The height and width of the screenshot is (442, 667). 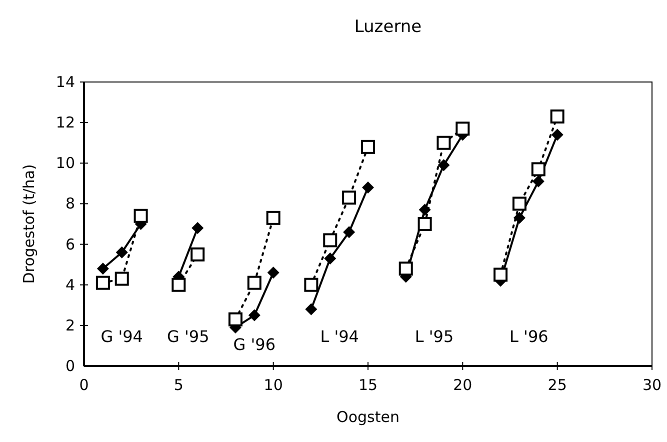 What do you see at coordinates (188, 336) in the screenshot?
I see `annotation: G '95` at bounding box center [188, 336].